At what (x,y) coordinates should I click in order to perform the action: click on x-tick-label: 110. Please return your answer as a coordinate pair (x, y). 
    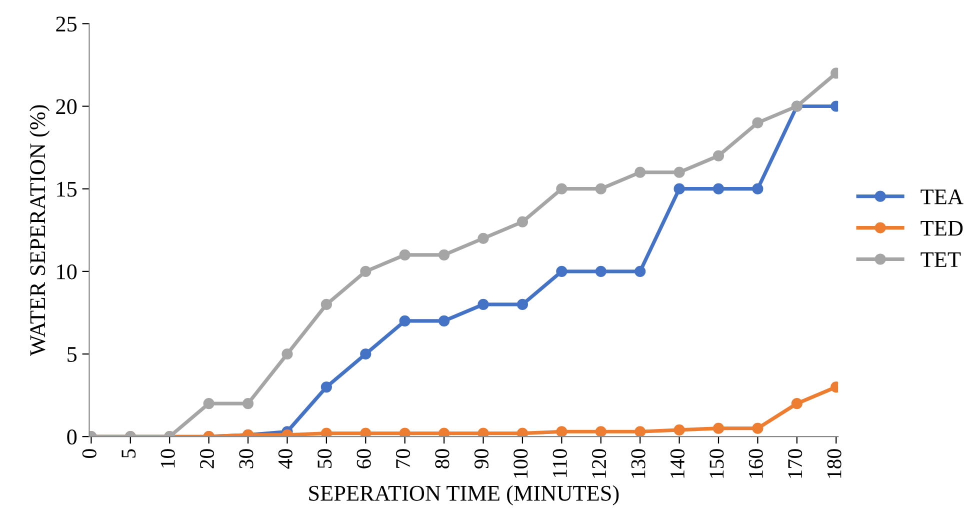
    Looking at the image, I should click on (559, 463).